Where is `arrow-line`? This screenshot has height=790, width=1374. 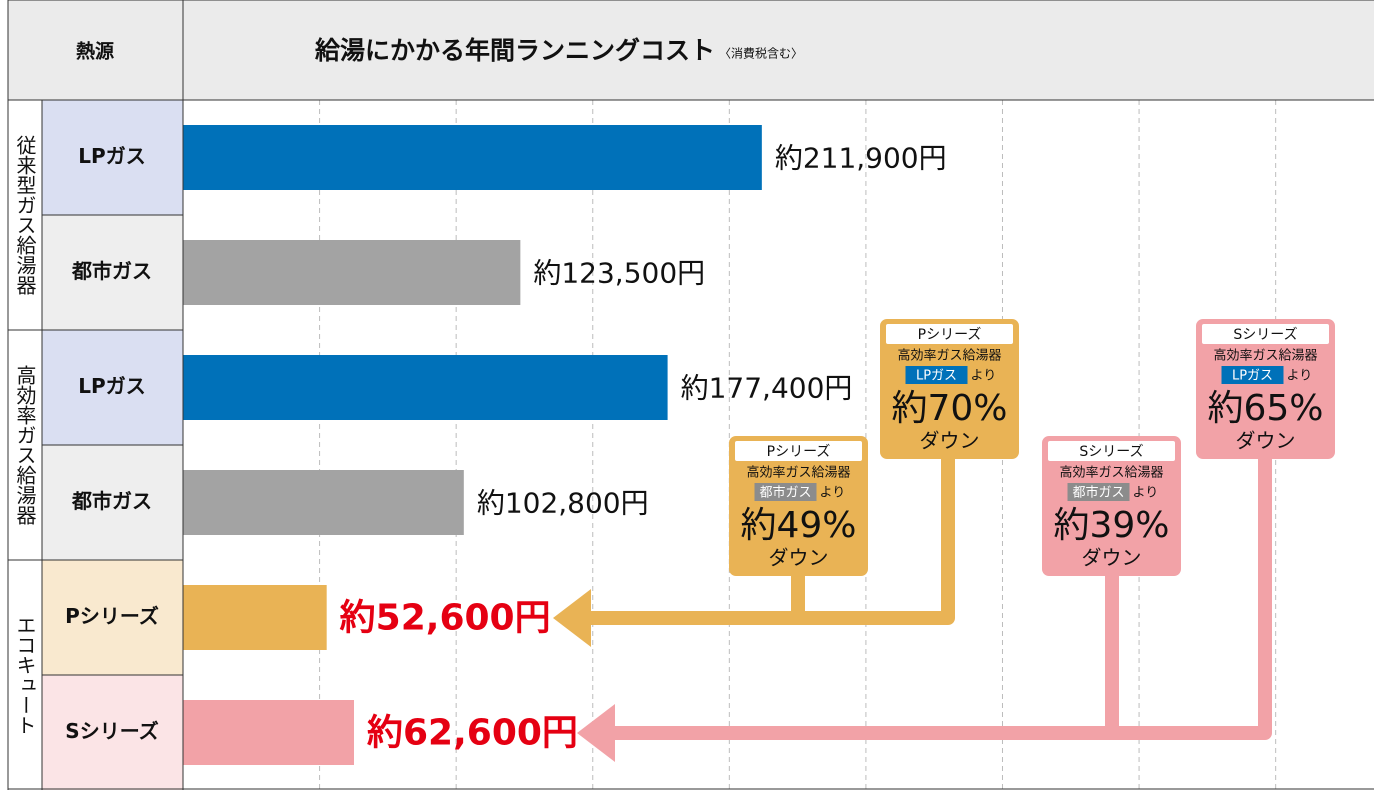 arrow-line is located at coordinates (771, 537).